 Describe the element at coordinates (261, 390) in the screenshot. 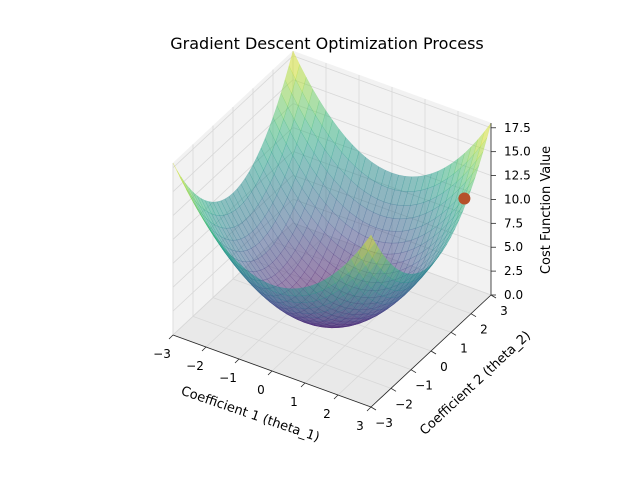

I see `x-tick-label: 0` at that location.